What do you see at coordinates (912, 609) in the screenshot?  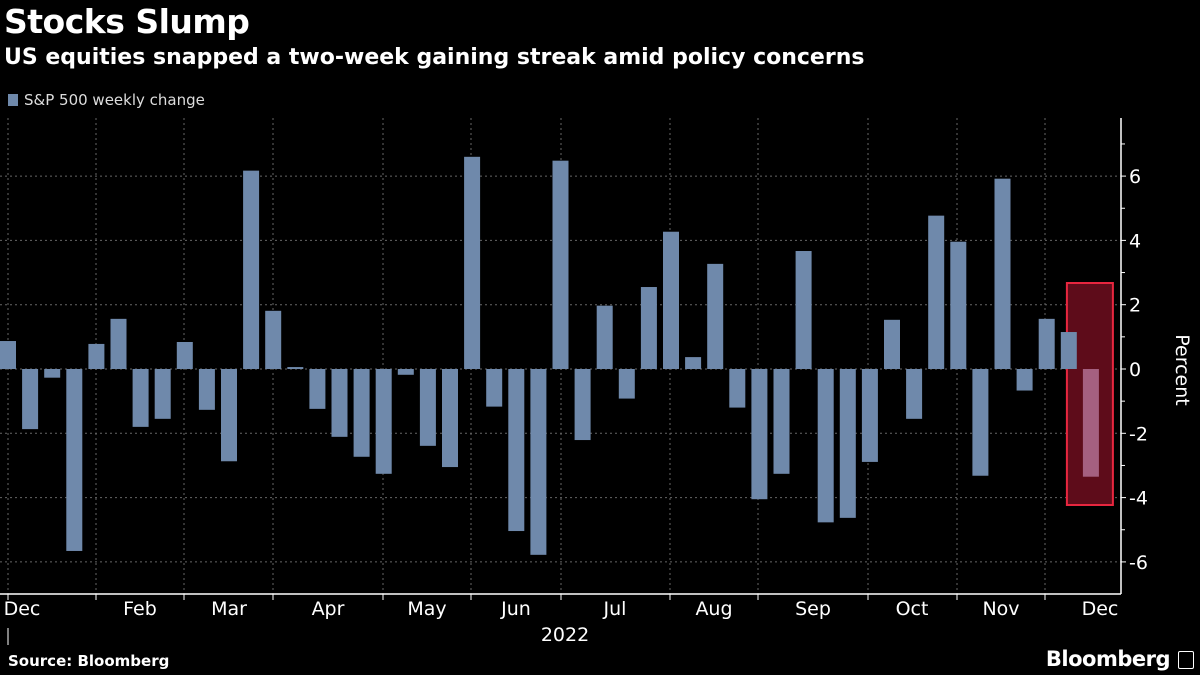 I see `x-tick-label: Oct` at bounding box center [912, 609].